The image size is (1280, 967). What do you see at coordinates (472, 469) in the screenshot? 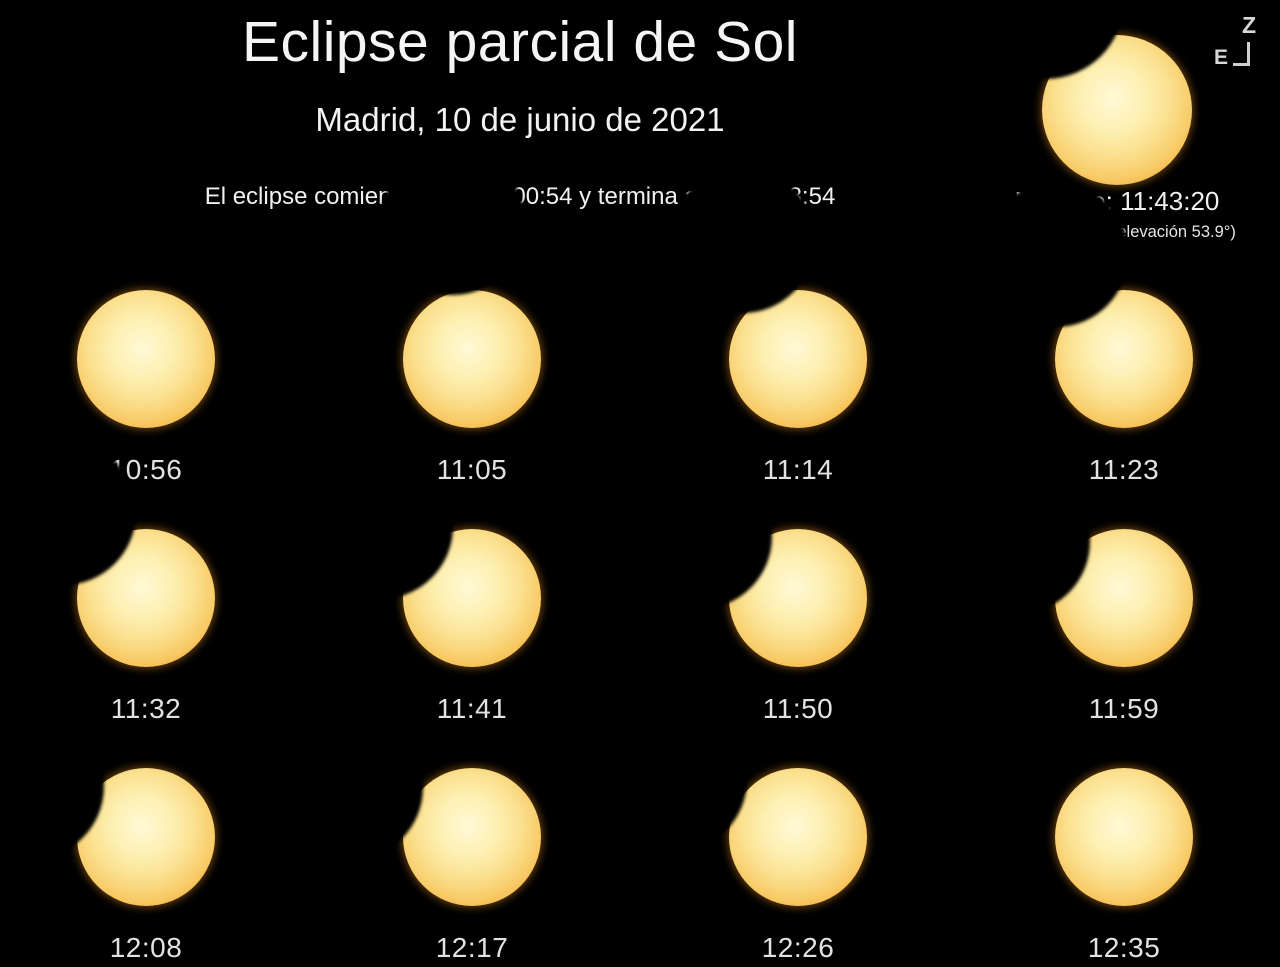
I see `phase-time-label: 11:05` at bounding box center [472, 469].